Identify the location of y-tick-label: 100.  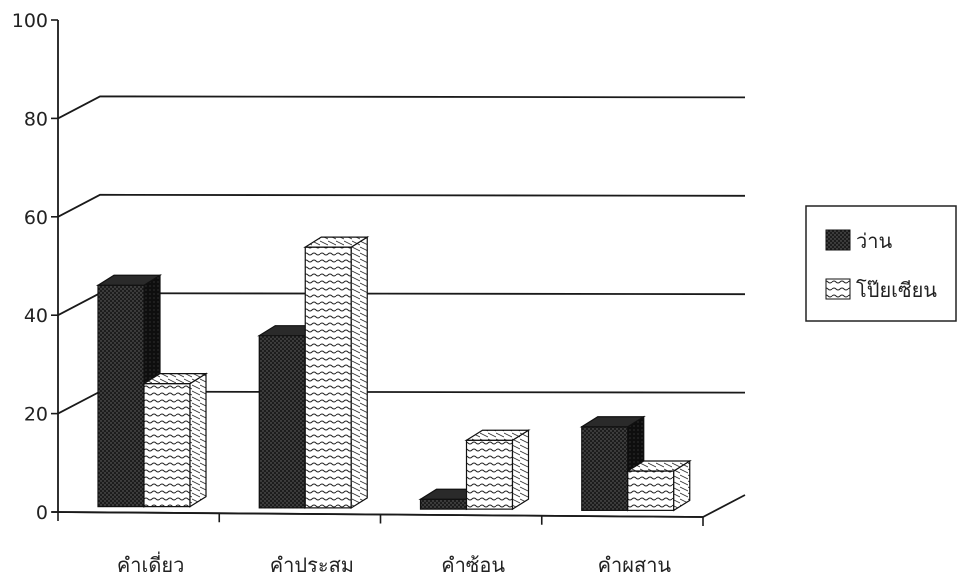
(30, 21).